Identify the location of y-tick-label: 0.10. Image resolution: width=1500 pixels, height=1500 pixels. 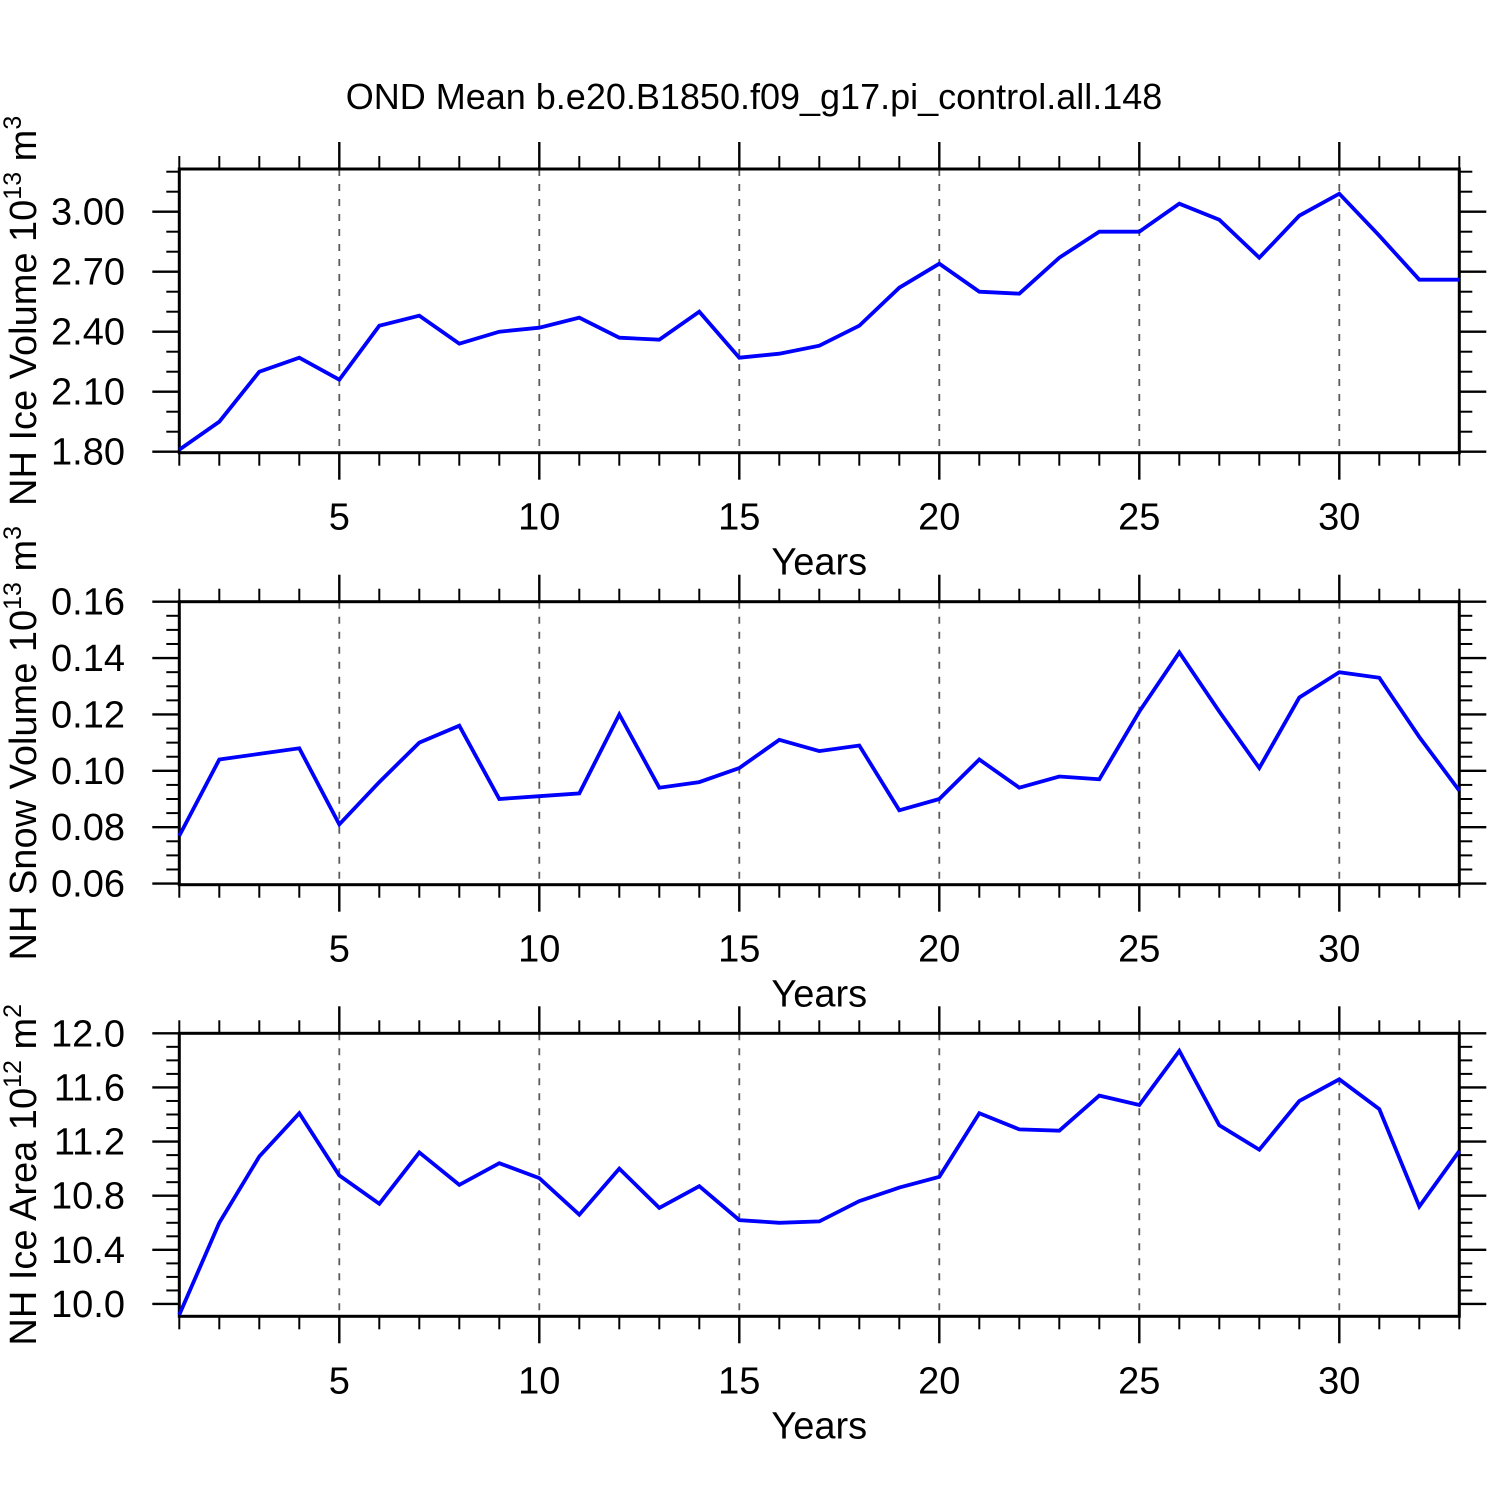
(88, 772).